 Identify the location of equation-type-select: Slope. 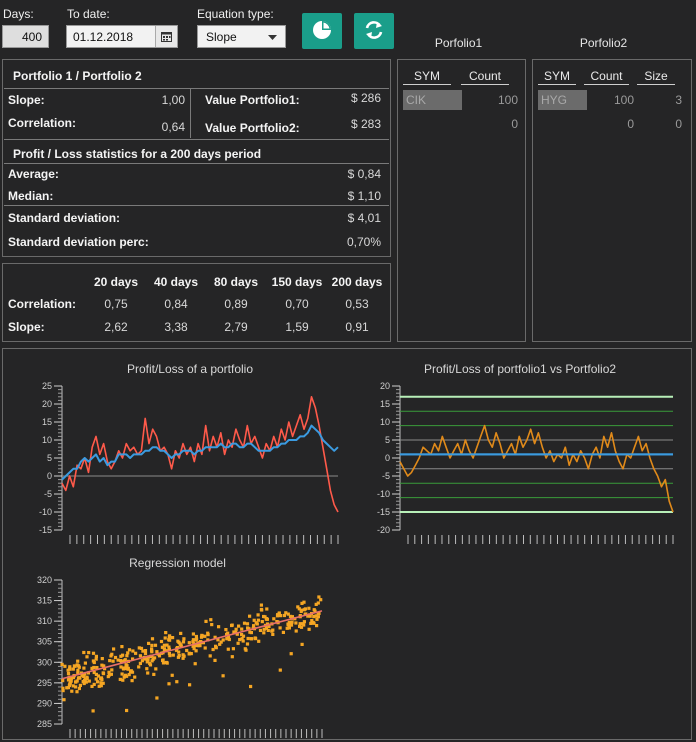
(241, 36).